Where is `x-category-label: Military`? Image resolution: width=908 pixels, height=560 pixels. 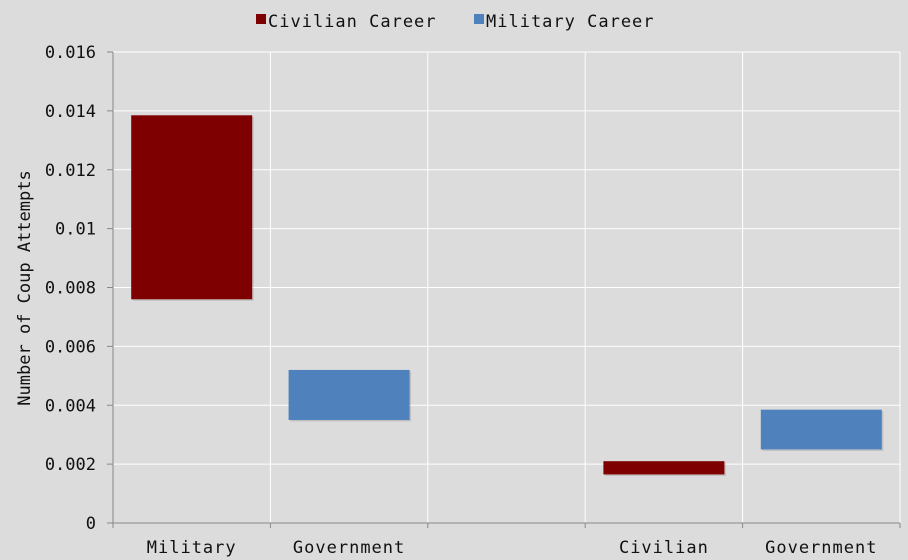
x-category-label: Military is located at coordinates (192, 548).